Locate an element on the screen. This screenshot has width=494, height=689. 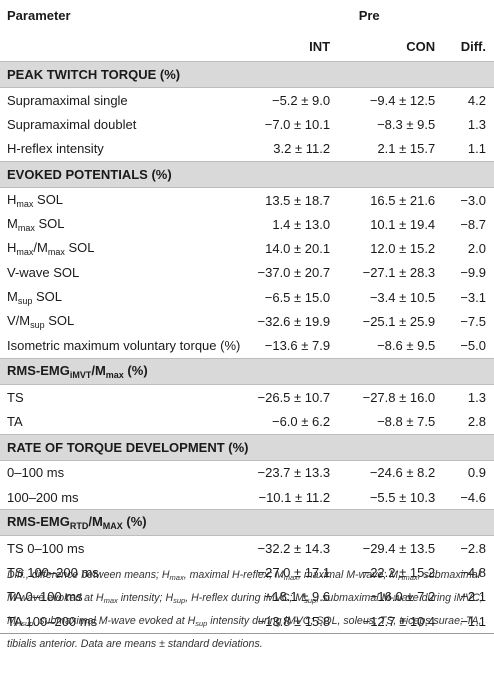
cell-con: 10.1 ± 19.4 is located at coordinates (403, 224).